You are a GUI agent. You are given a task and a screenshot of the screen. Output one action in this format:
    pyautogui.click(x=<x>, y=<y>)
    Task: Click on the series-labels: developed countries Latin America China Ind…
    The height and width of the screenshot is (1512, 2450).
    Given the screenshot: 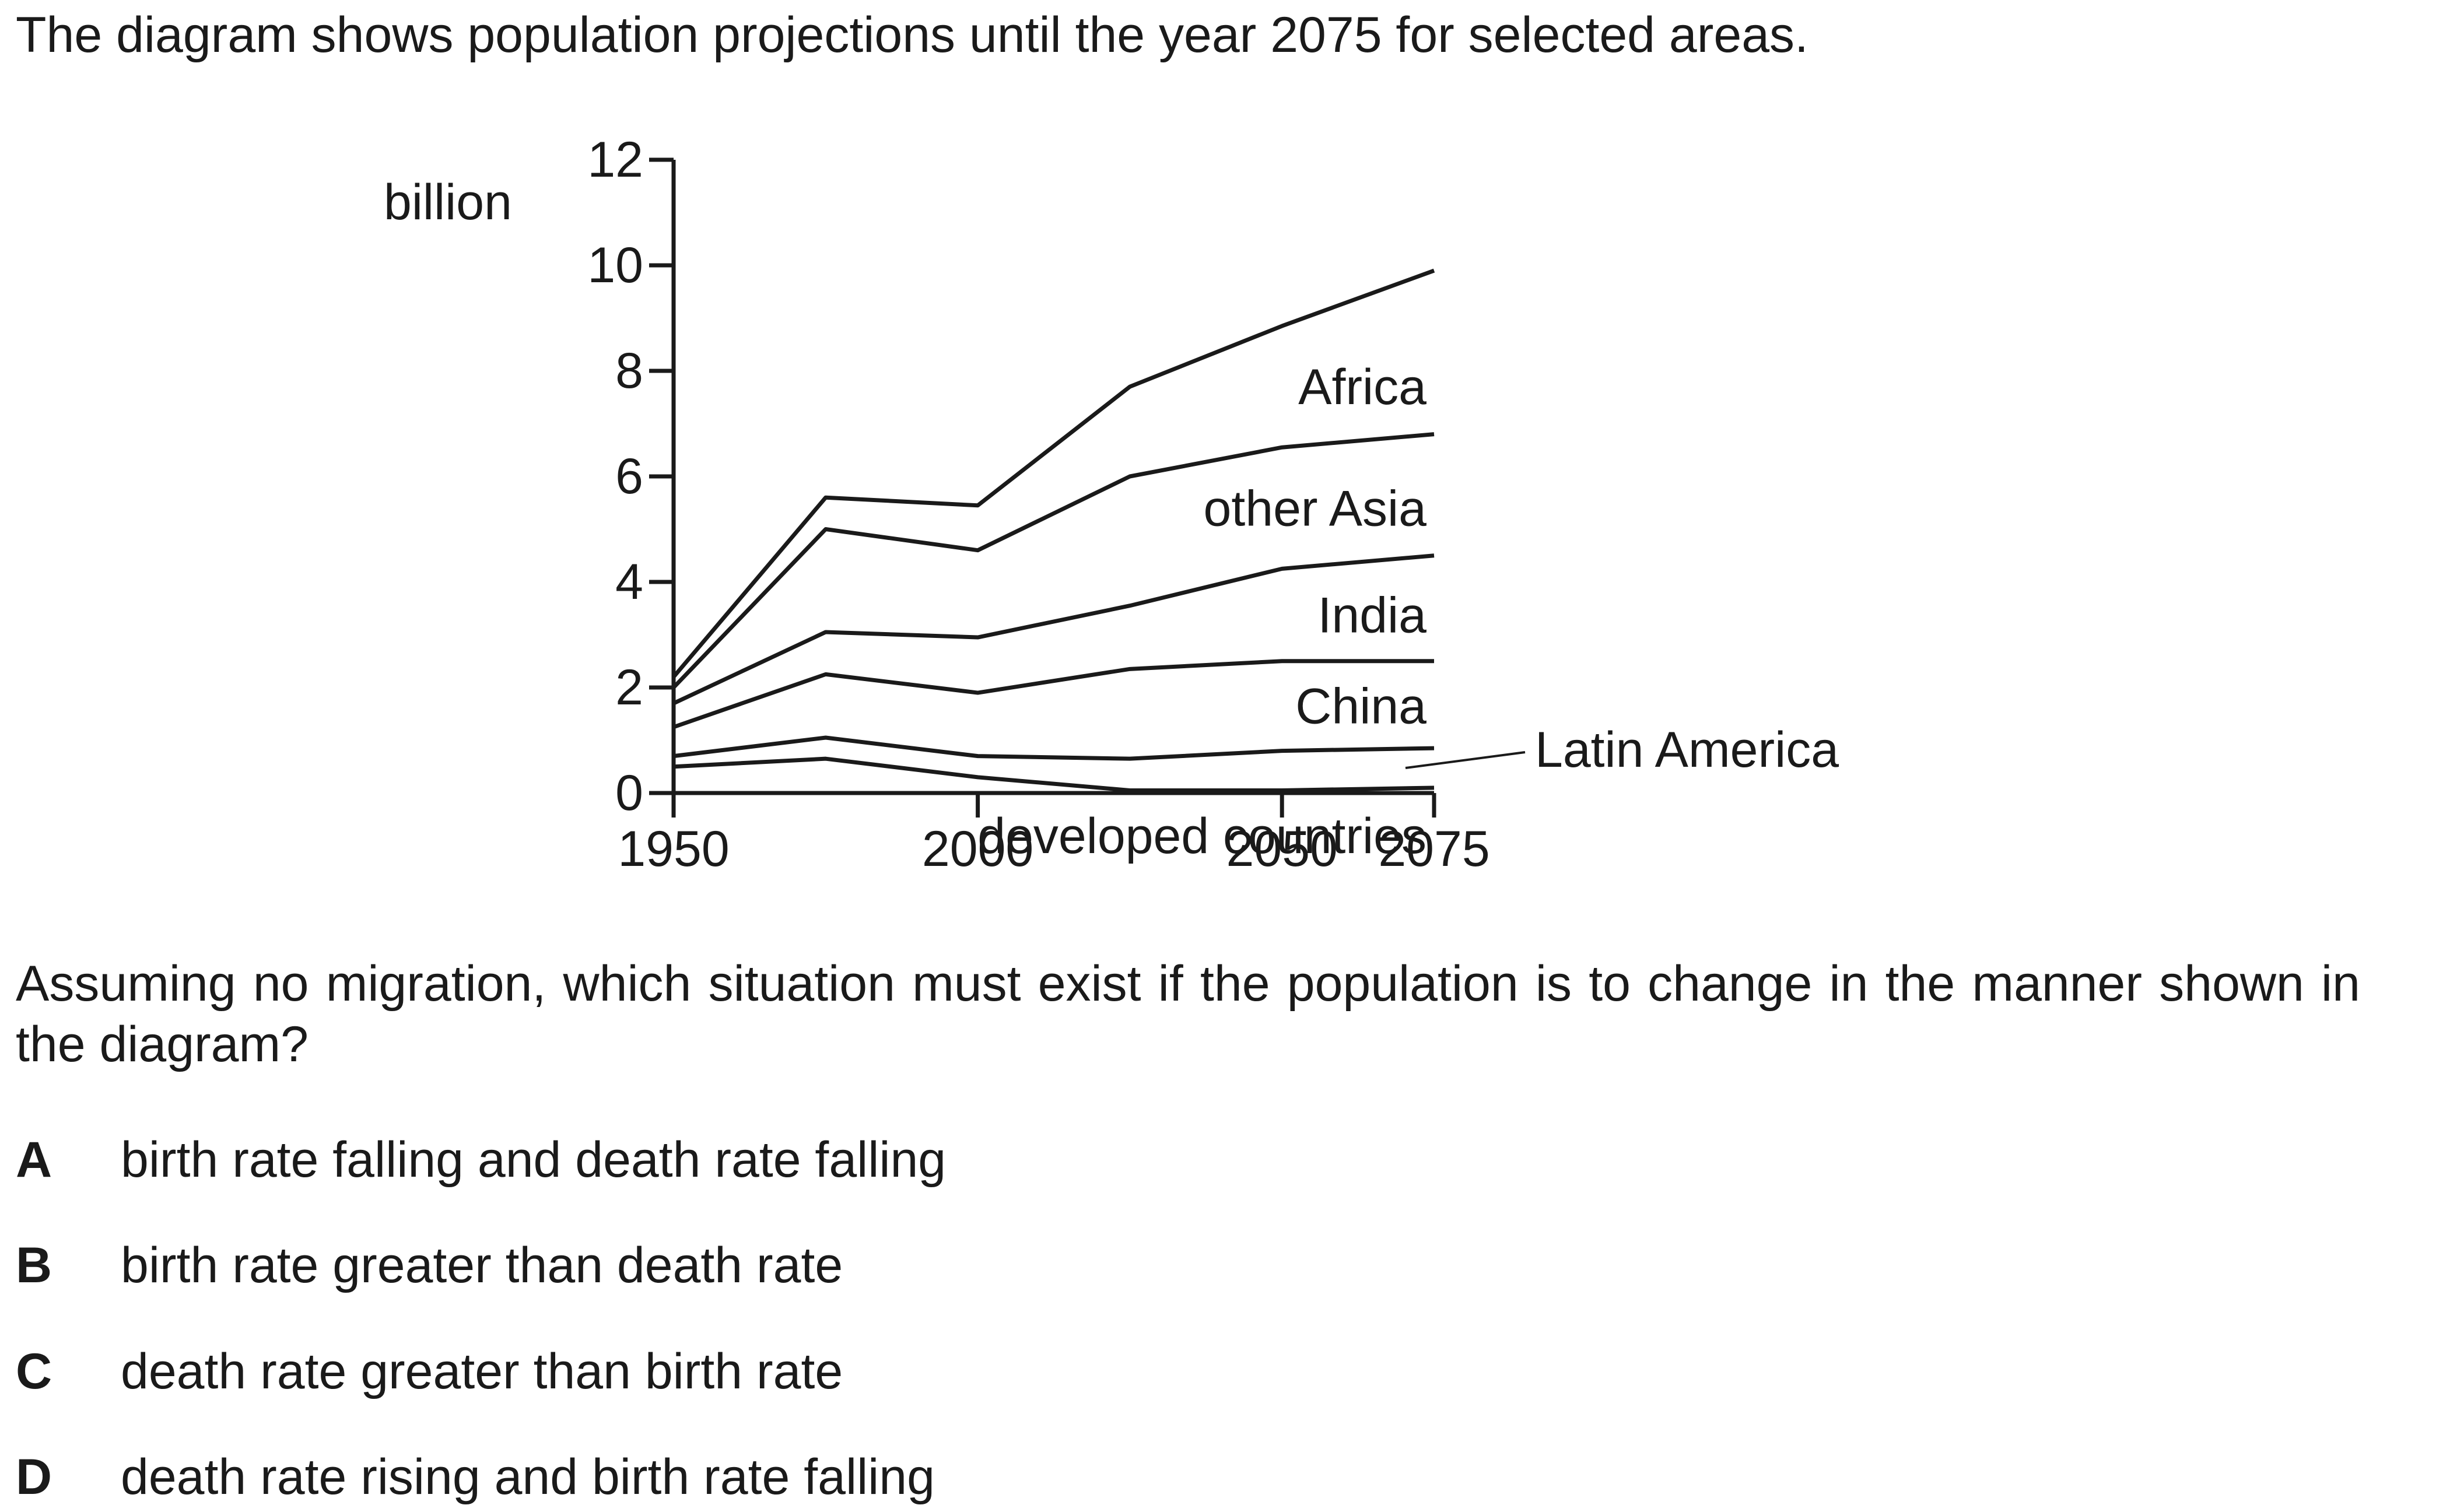 What is the action you would take?
    pyautogui.click(x=1408, y=611)
    